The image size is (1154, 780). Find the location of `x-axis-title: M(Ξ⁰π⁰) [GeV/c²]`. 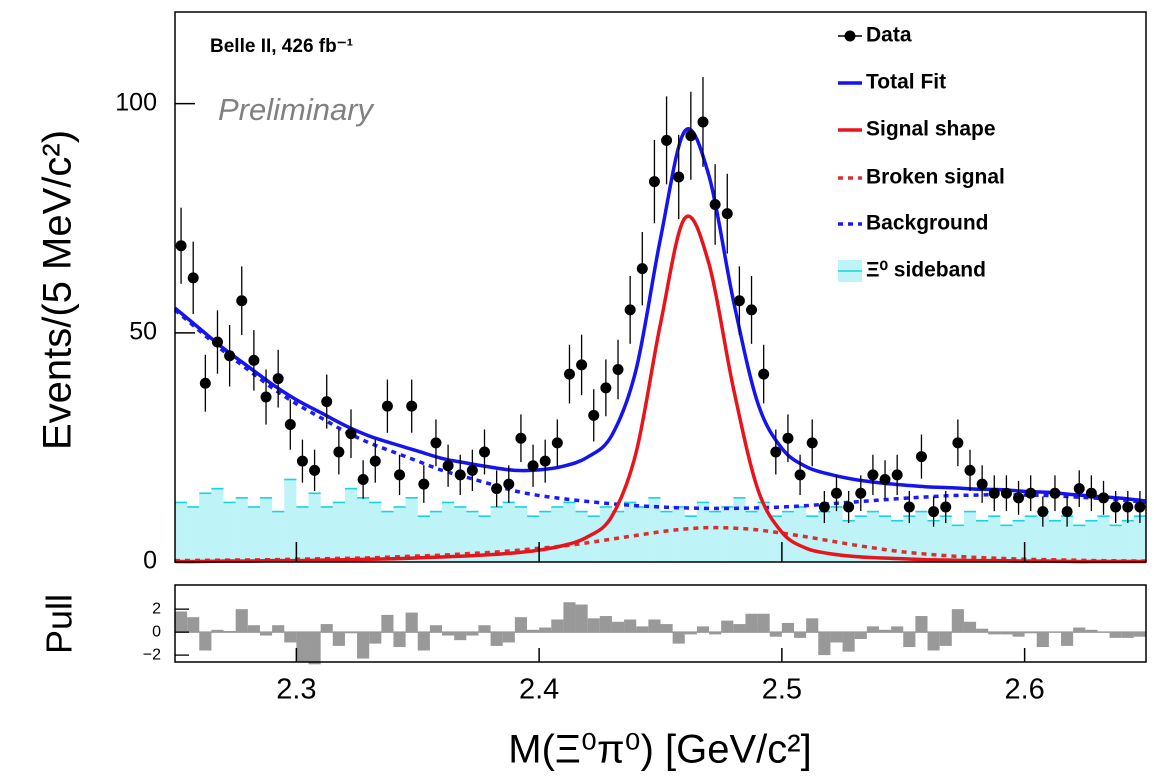

x-axis-title: M(Ξ⁰π⁰) [GeV/c²] is located at coordinates (659, 750).